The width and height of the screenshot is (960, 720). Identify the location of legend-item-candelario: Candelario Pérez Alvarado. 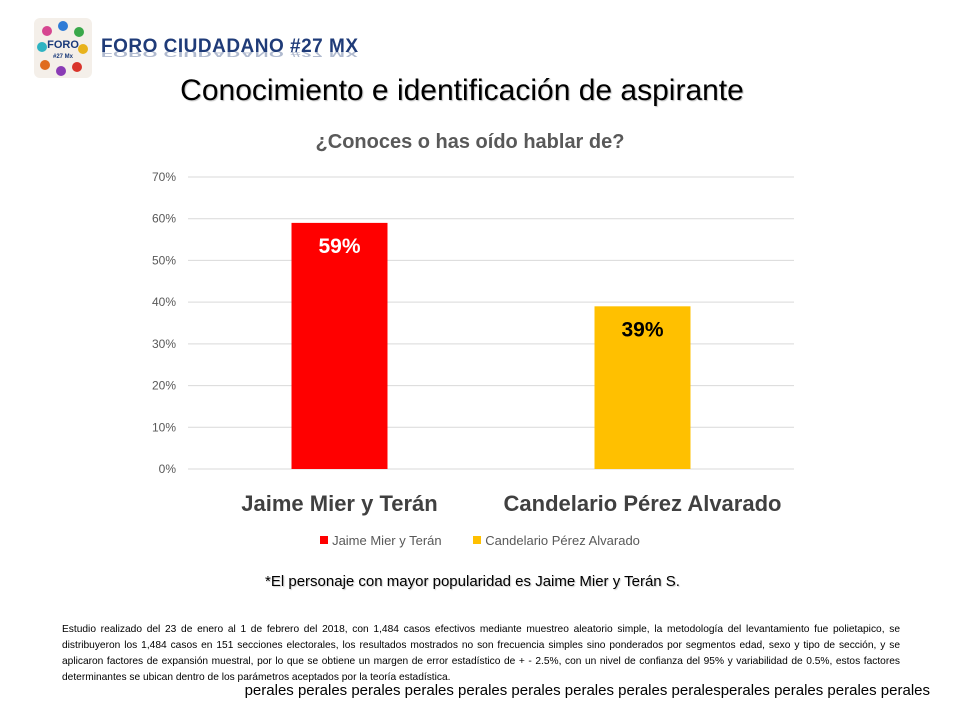
(556, 540).